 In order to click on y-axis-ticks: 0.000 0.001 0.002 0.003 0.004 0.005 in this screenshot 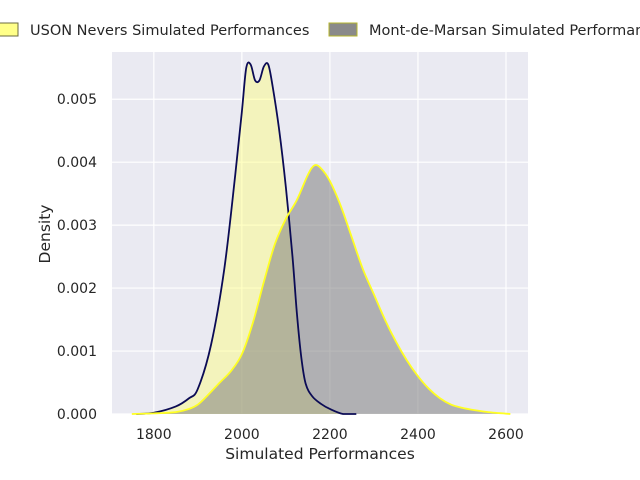, I will do `click(77, 257)`.